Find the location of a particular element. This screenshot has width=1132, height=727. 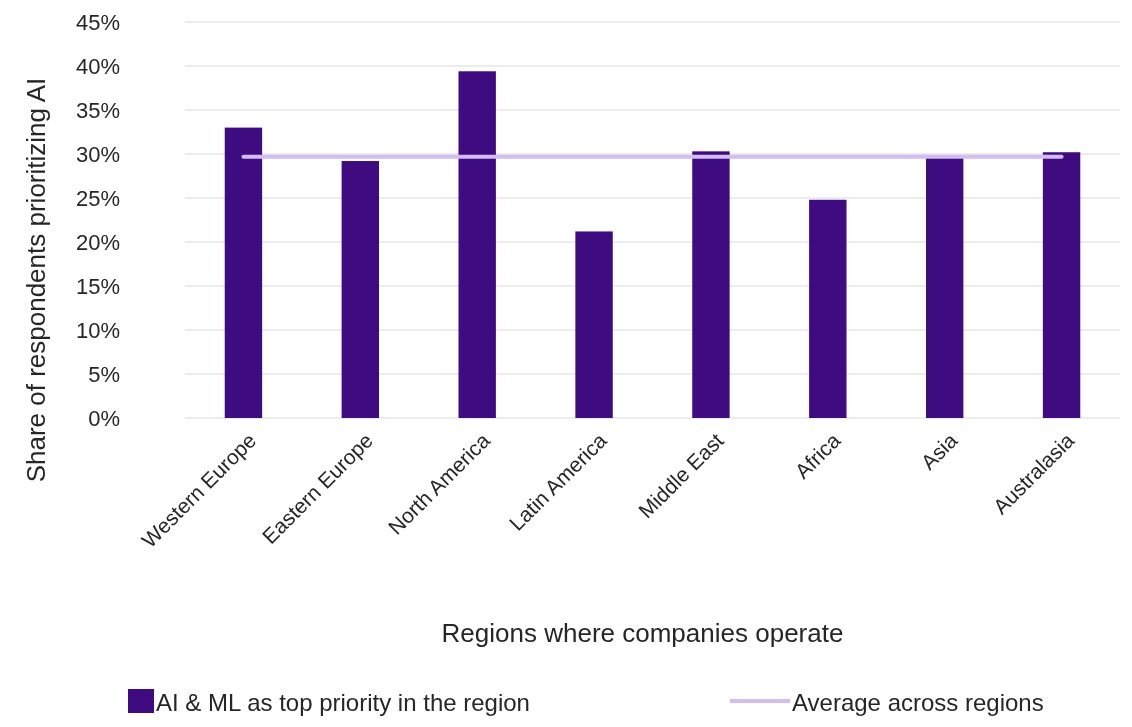

x-tick-label: Asia is located at coordinates (939, 451).